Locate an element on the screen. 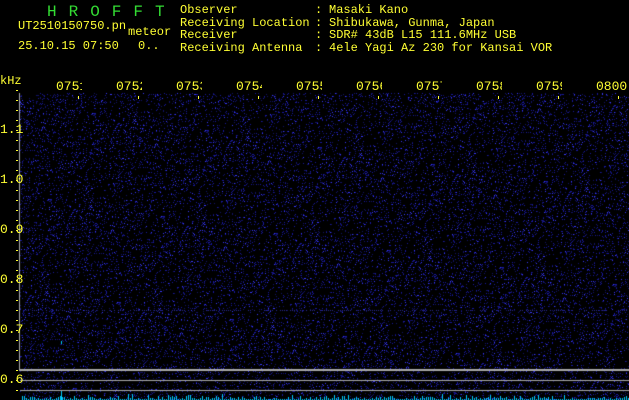 This screenshot has height=400, width=629. y-tick-label: 0.7 is located at coordinates (12, 329).